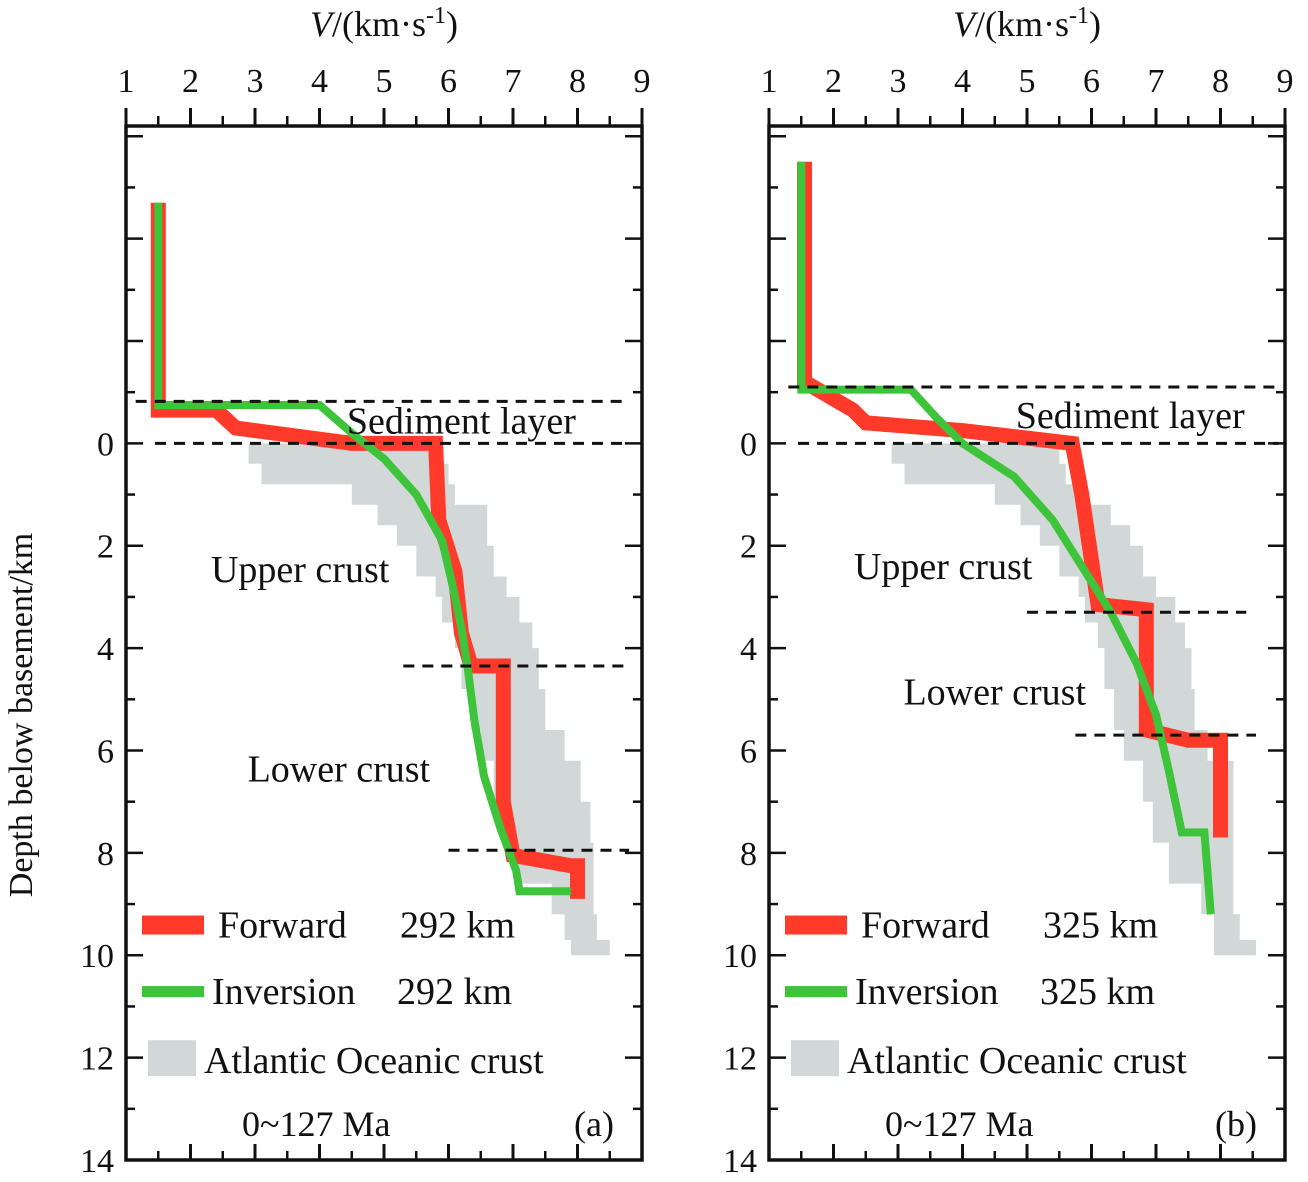 Image resolution: width=1308 pixels, height=1182 pixels. What do you see at coordinates (454, 992) in the screenshot?
I see `legend-inversion-value: 292 km` at bounding box center [454, 992].